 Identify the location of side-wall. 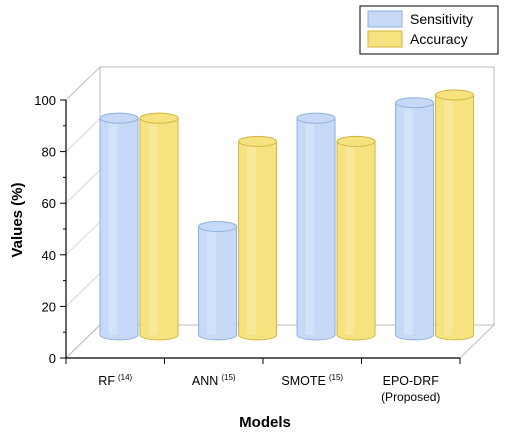
(83, 212).